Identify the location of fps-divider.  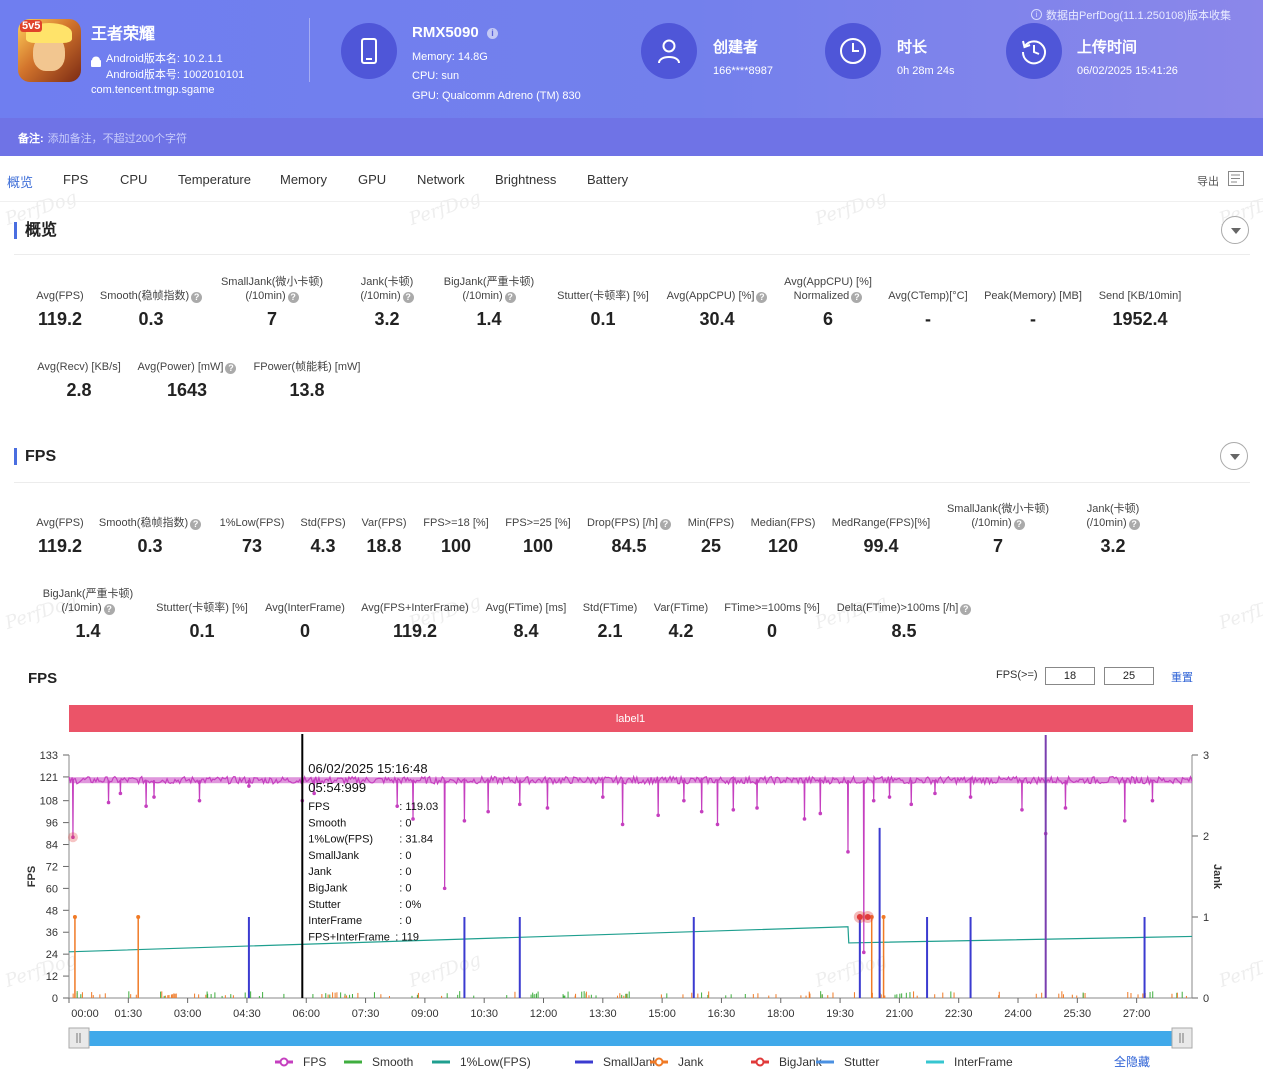
(632, 482).